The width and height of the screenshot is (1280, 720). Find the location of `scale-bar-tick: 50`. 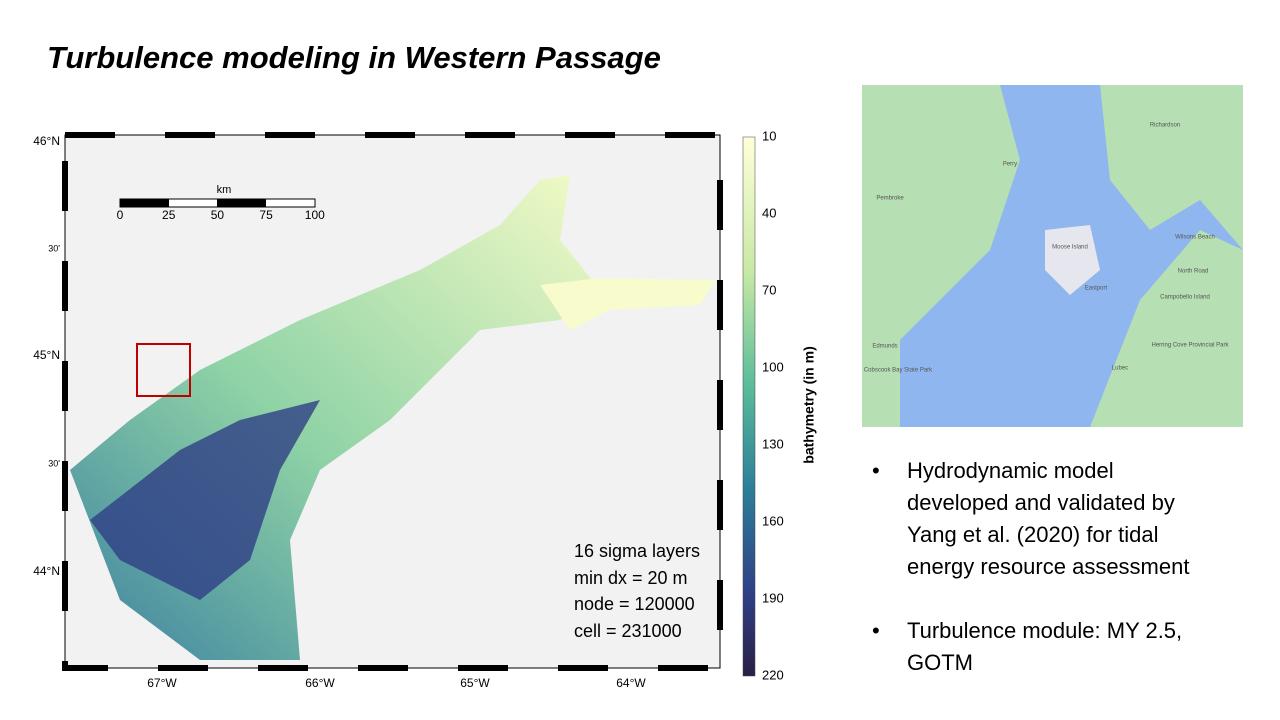

scale-bar-tick: 50 is located at coordinates (218, 215).